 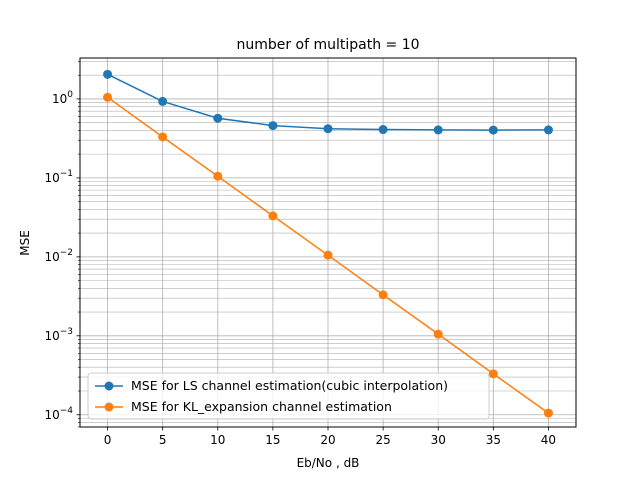 What do you see at coordinates (163, 440) in the screenshot?
I see `x-tick-label: 5` at bounding box center [163, 440].